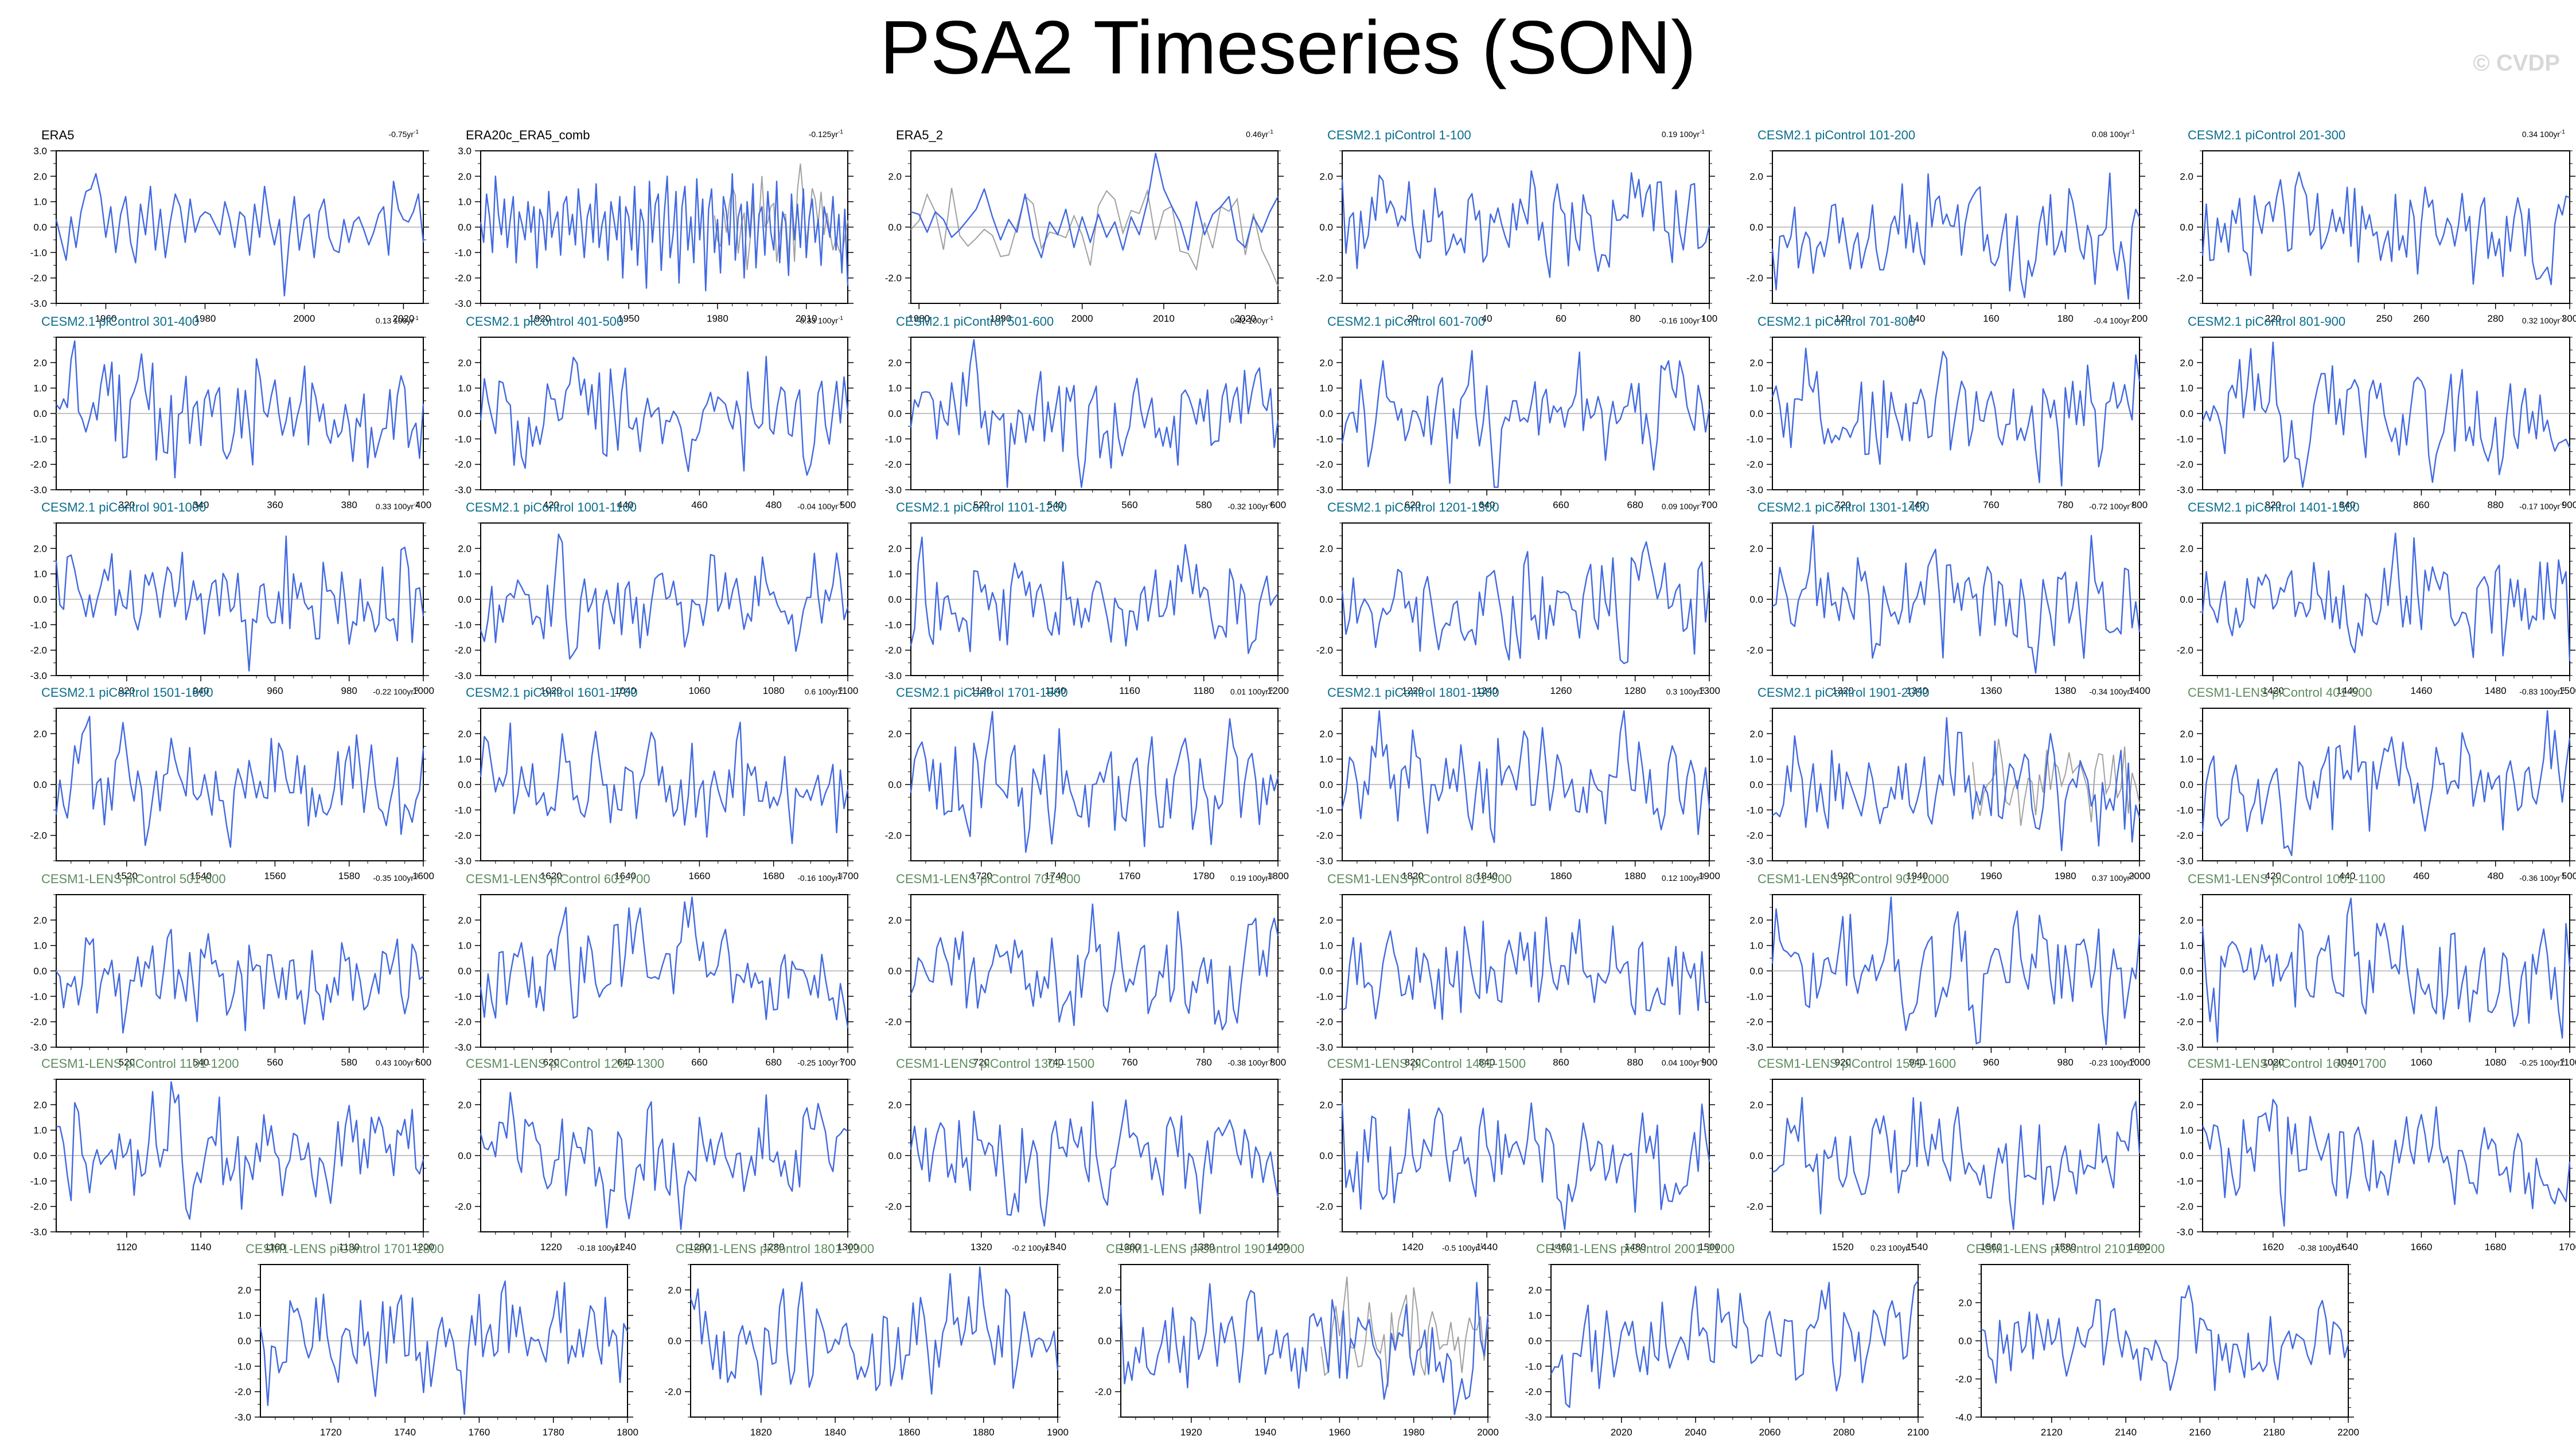  What do you see at coordinates (2273, 690) in the screenshot?
I see `x-tick-label: 1420` at bounding box center [2273, 690].